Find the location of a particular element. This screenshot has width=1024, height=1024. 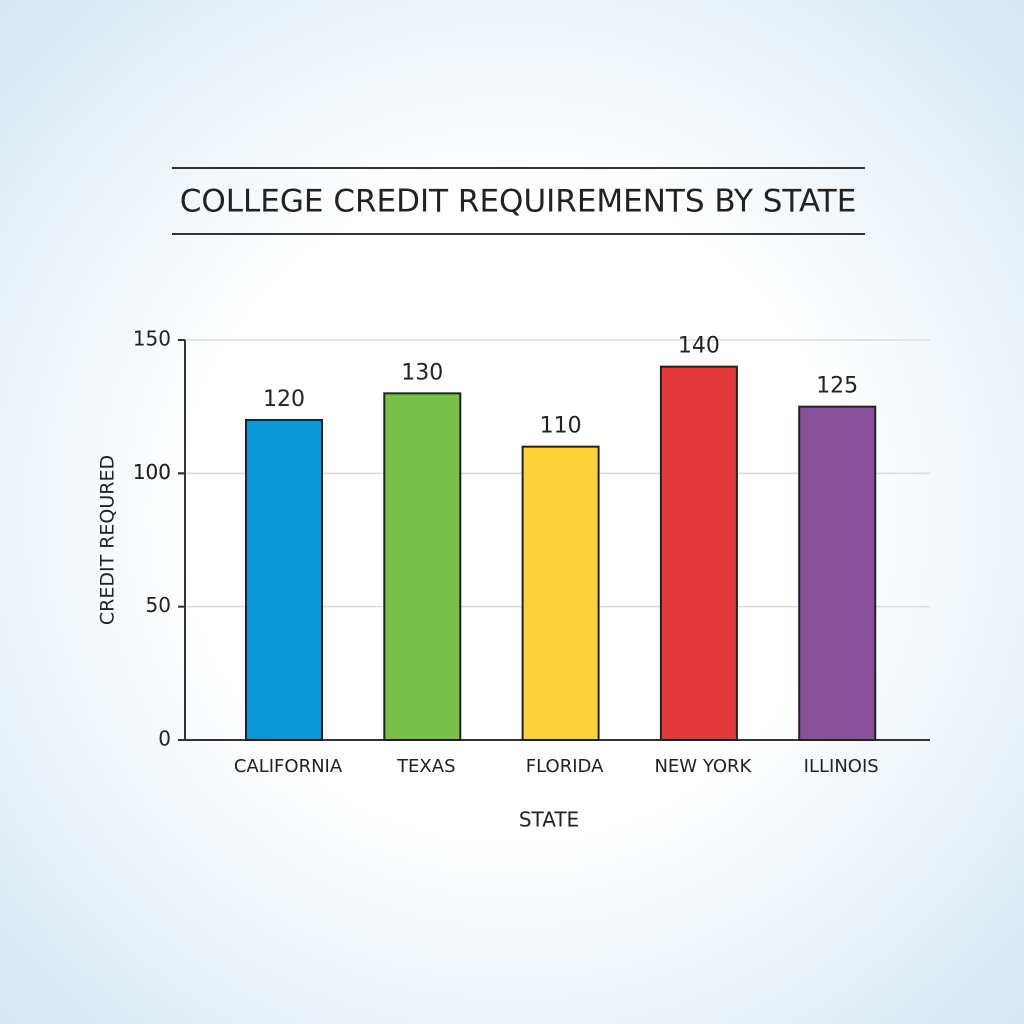

y-tick-label: 150 is located at coordinates (152, 339).